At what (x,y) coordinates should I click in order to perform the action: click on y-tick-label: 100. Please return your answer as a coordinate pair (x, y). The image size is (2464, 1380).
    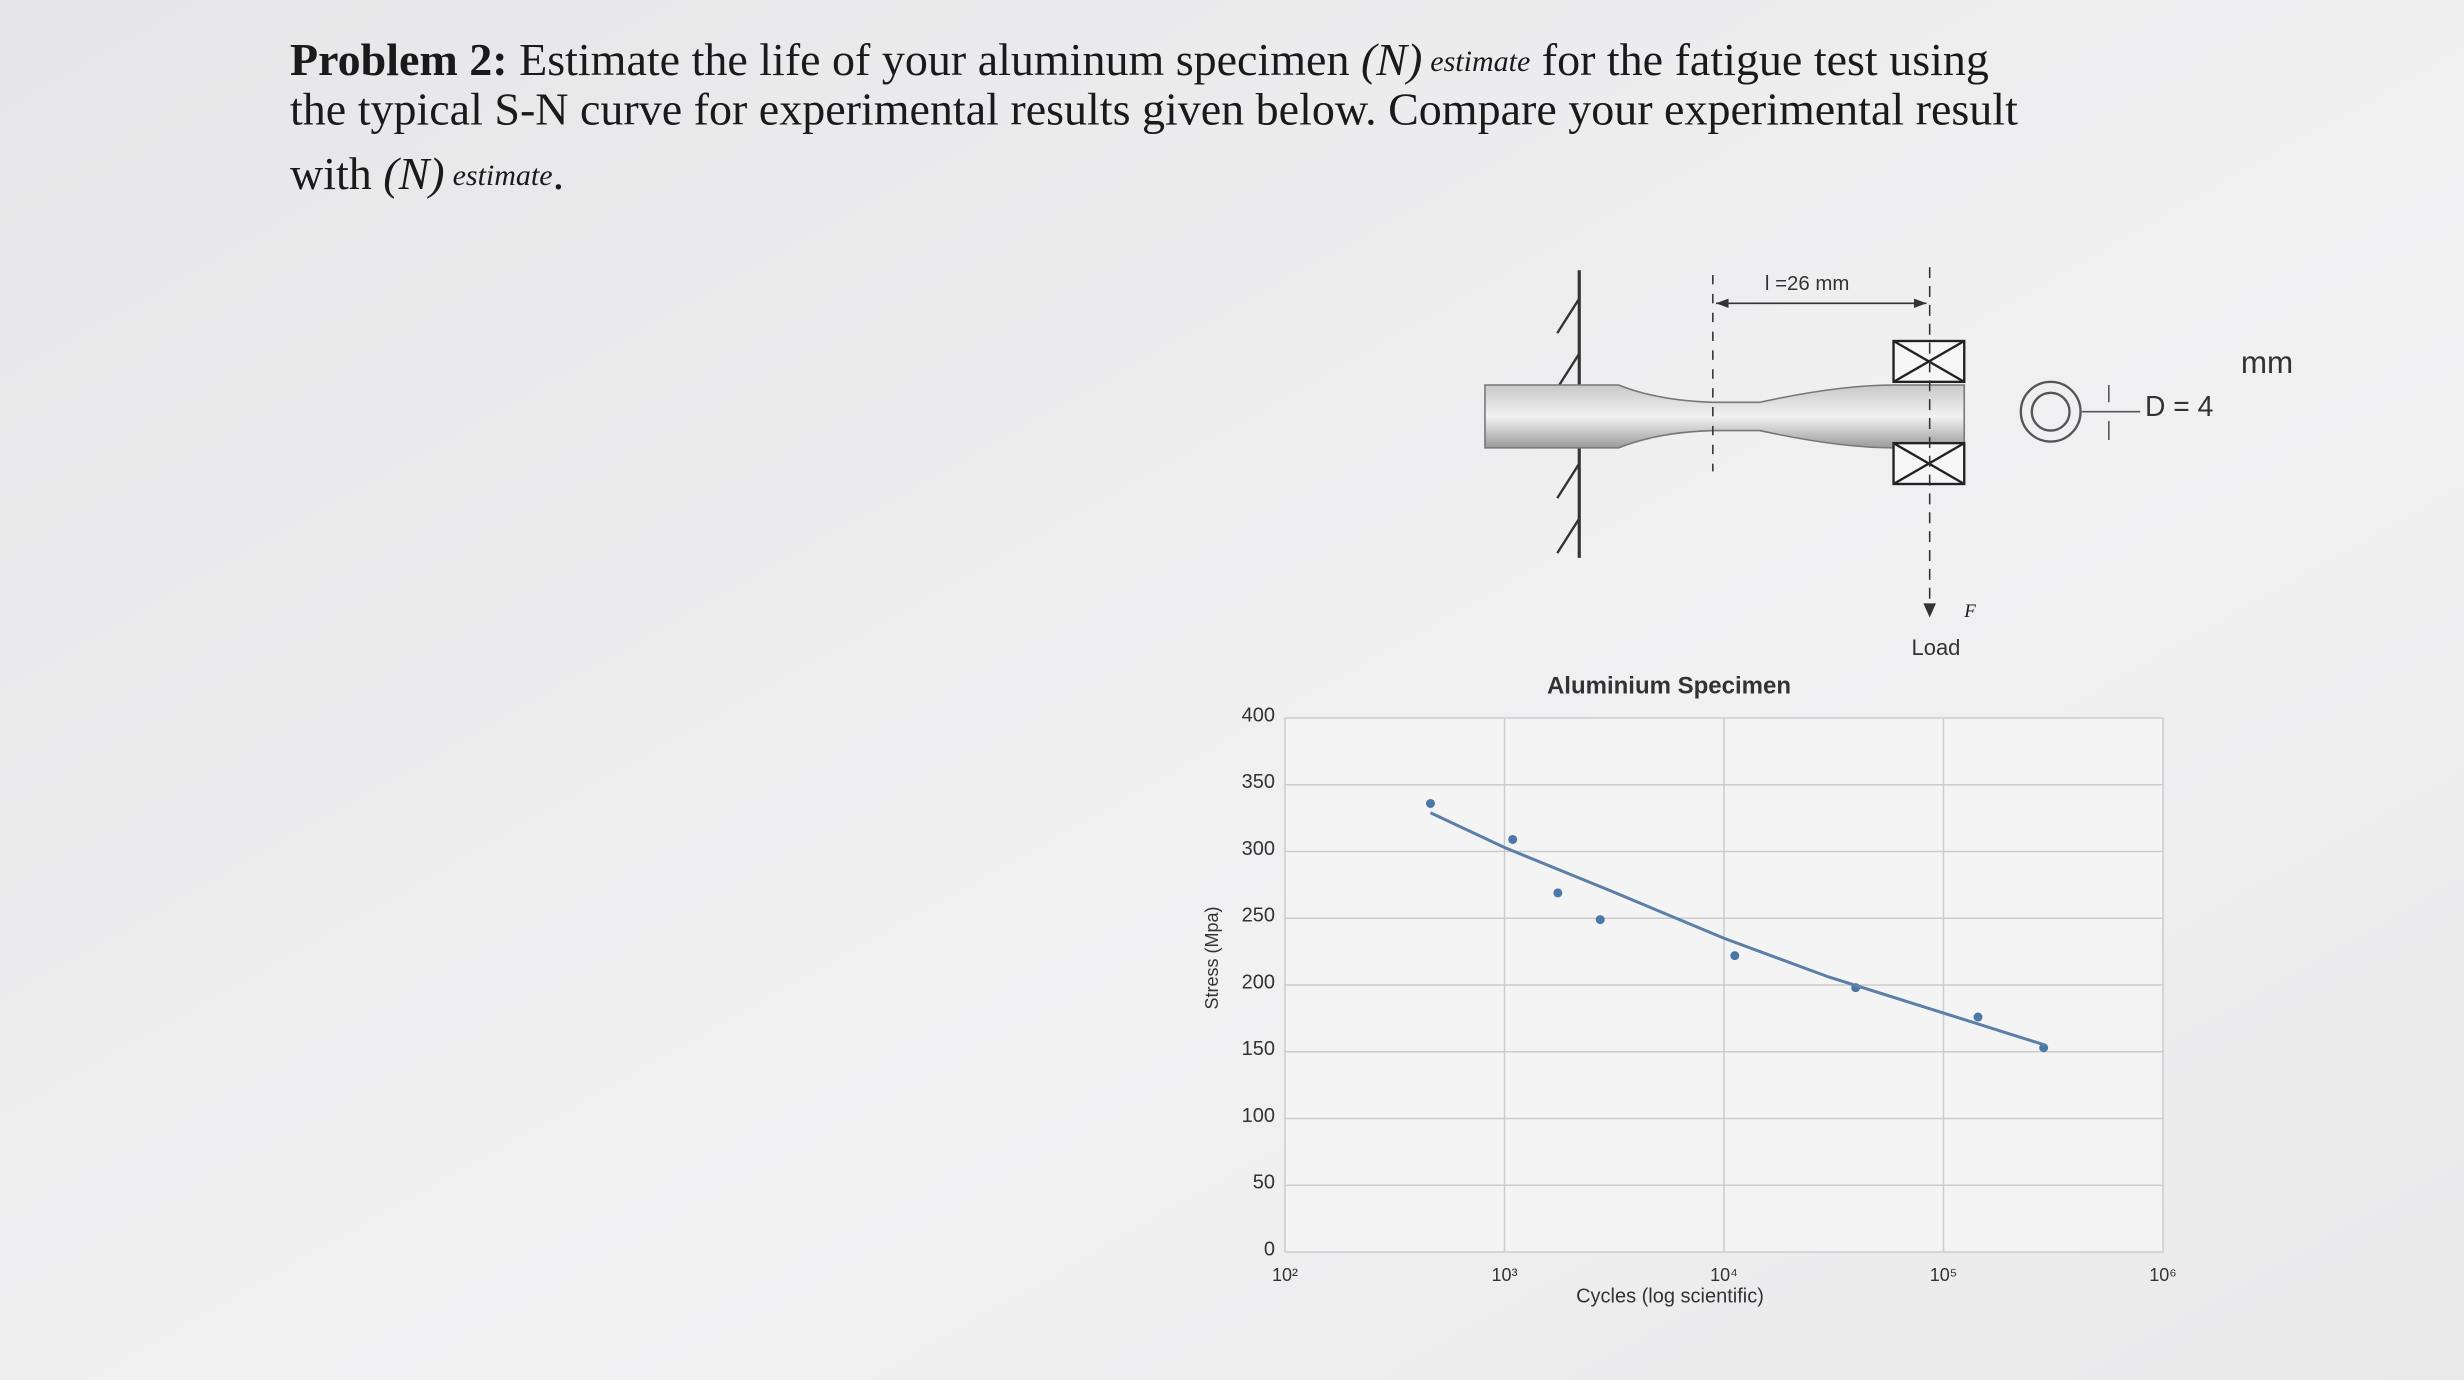
    Looking at the image, I should click on (1258, 1116).